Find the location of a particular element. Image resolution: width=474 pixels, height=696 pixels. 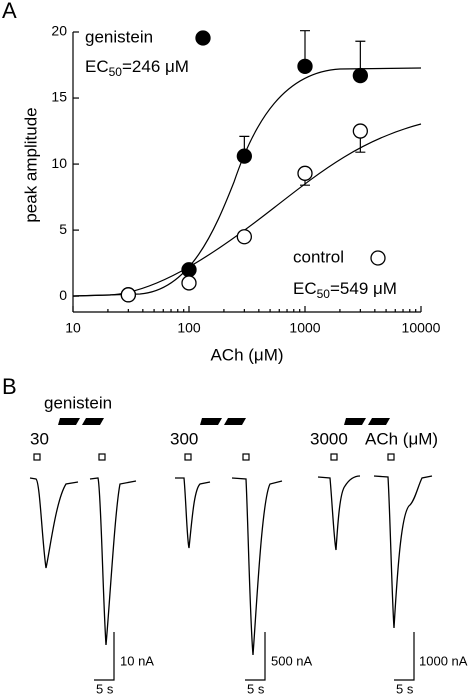

pulse-markers is located at coordinates (214, 457).